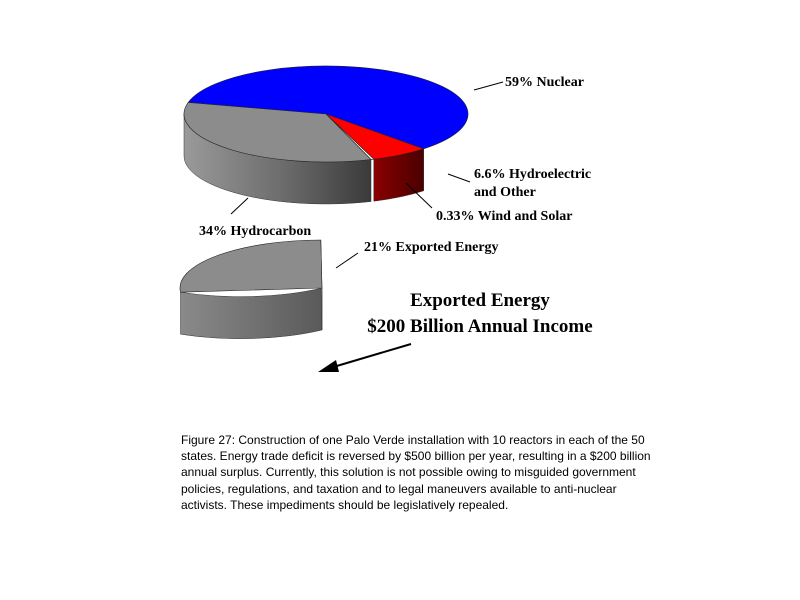 This screenshot has height=600, width=800. I want to click on annotation-title: Exported Energy, so click(480, 300).